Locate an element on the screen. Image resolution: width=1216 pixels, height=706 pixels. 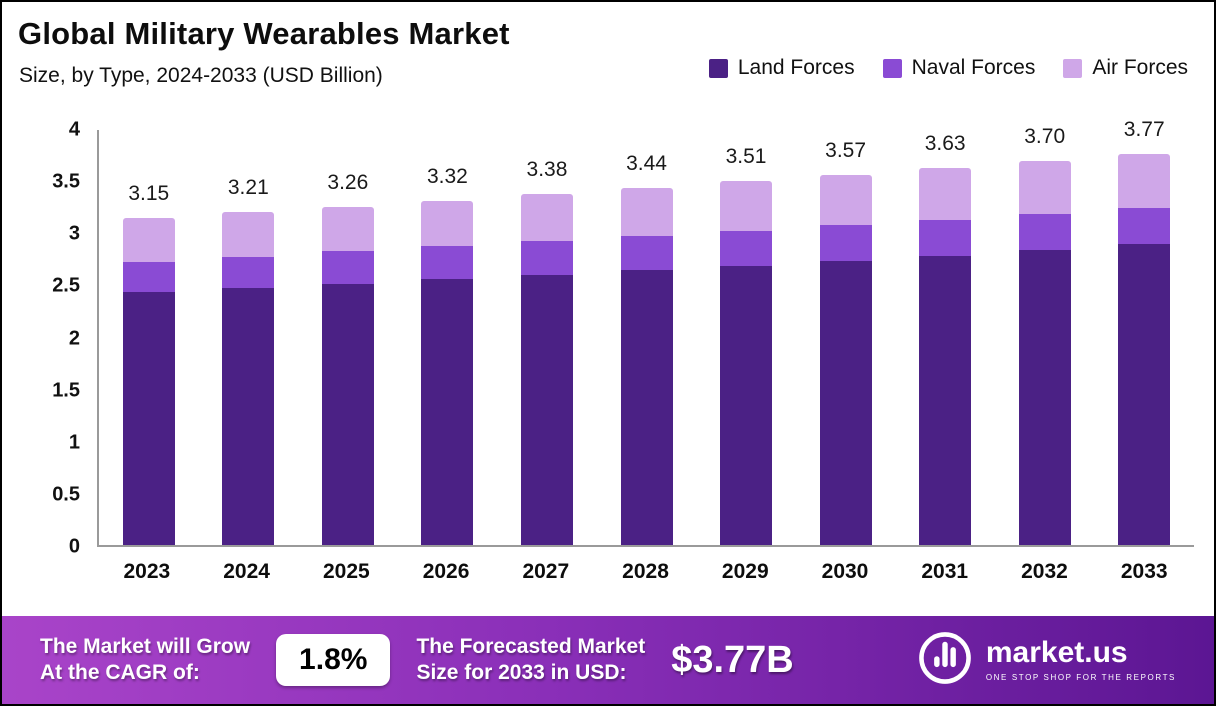
y-axis-tick-label: 2.5 is located at coordinates (66, 285).